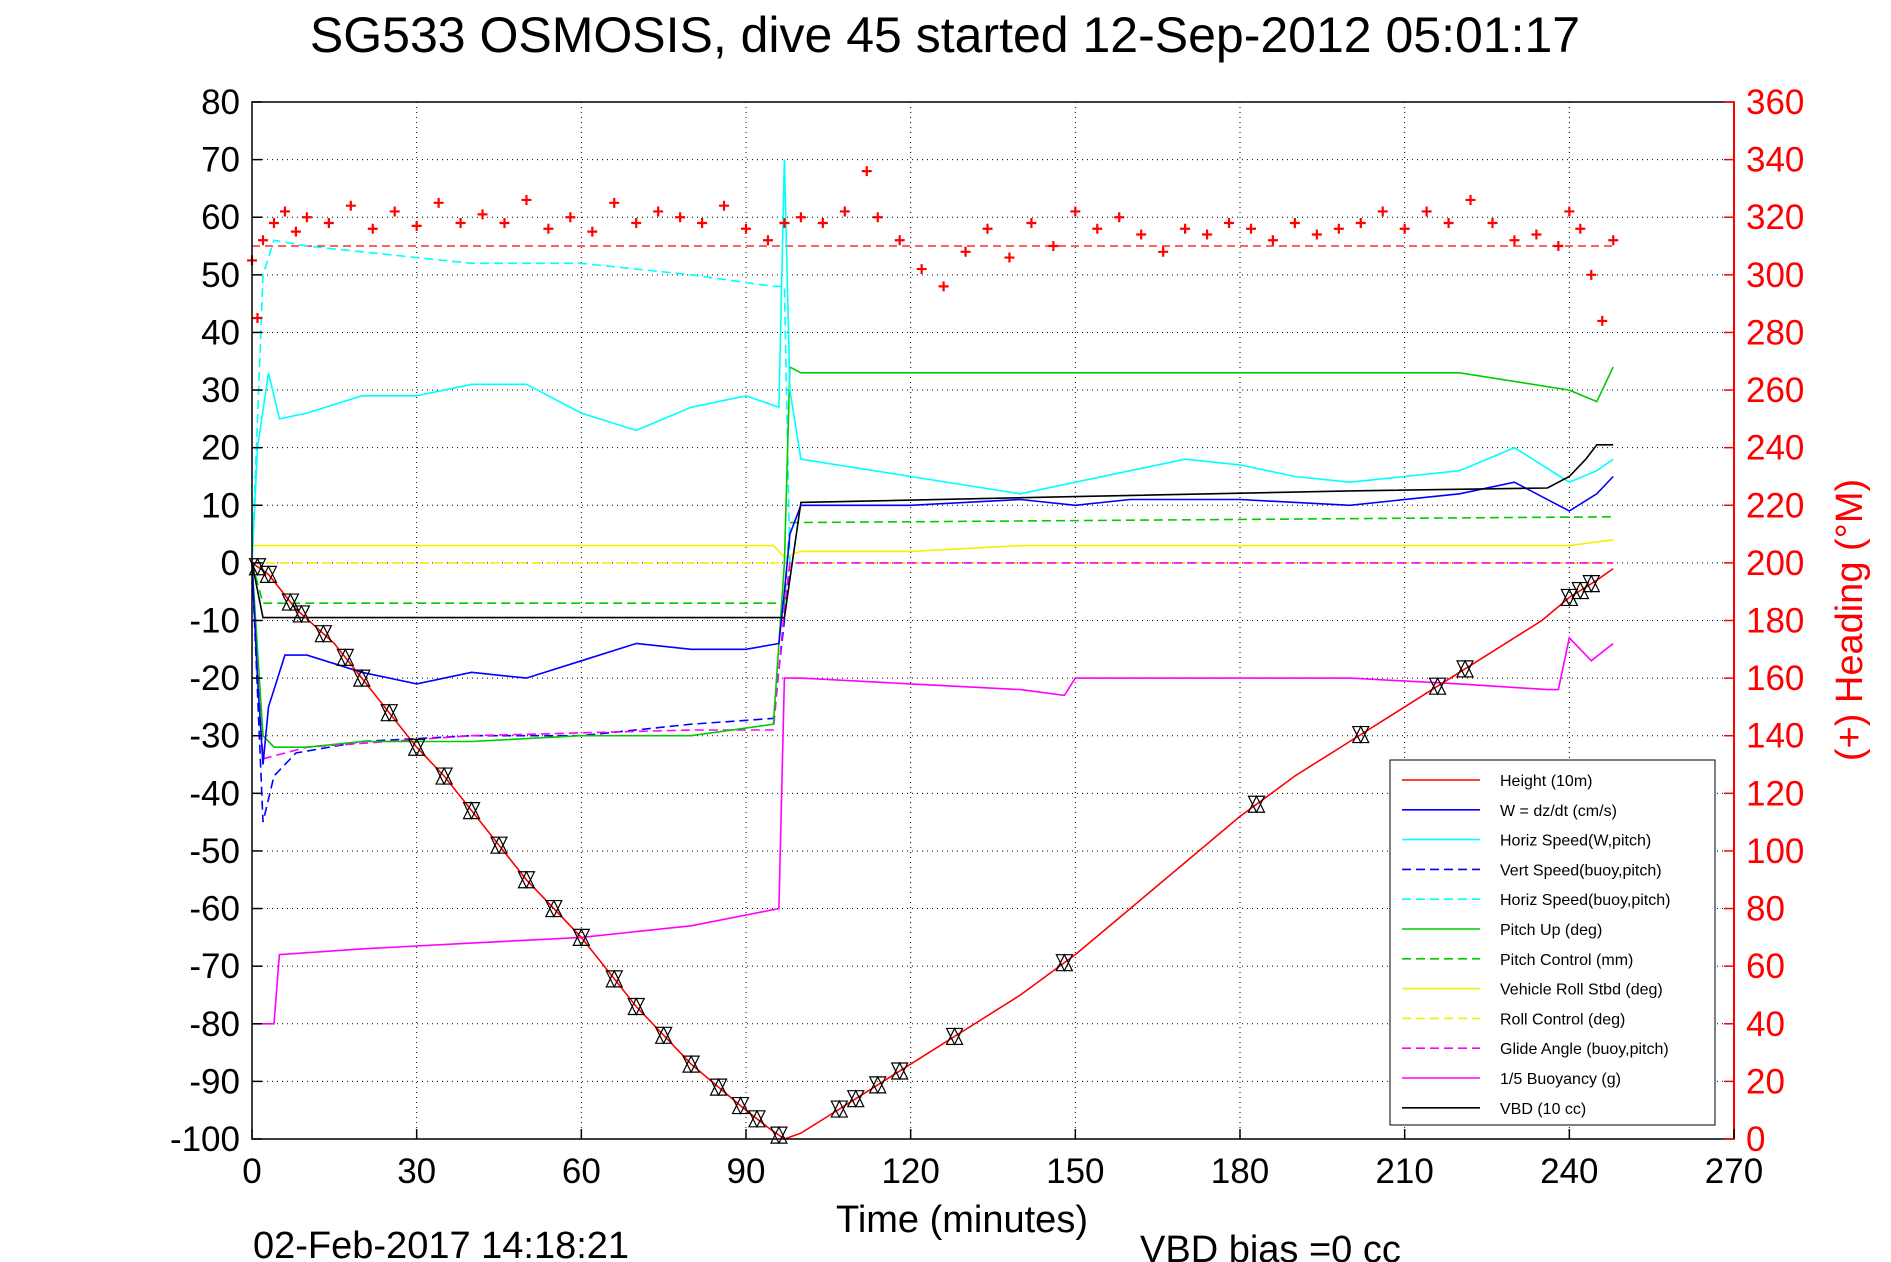 The image size is (1891, 1262). I want to click on legend-label: Pitch Control (mm), so click(1566, 960).